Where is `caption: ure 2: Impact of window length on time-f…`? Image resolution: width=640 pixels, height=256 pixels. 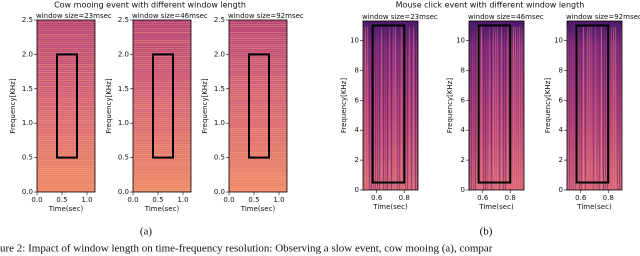 caption: ure 2: Impact of window length on time-f… is located at coordinates (246, 249).